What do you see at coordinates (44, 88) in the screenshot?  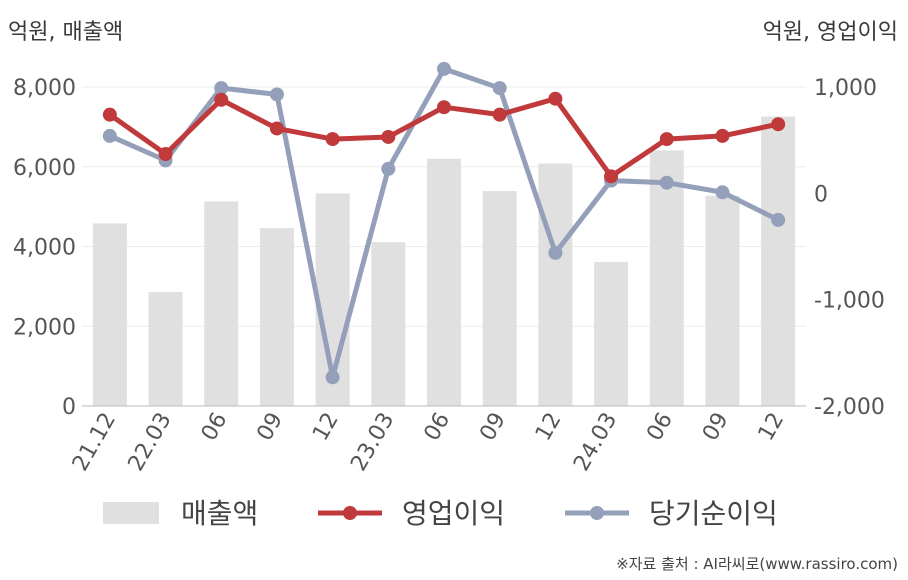 I see `left-tick-label: 8,000` at bounding box center [44, 88].